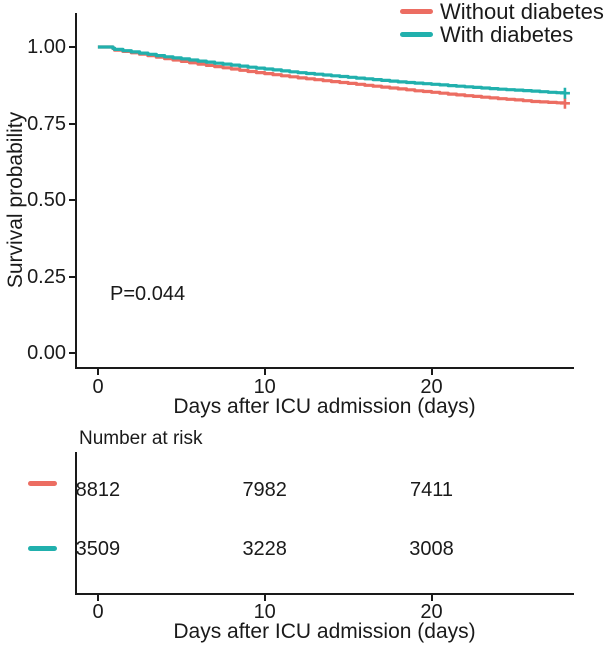  I want to click on x-tick-label: 10, so click(264, 387).